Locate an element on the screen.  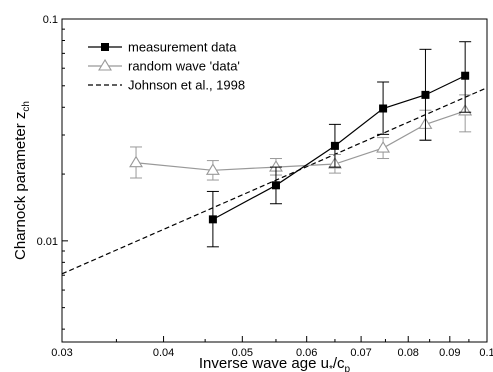
y-axis-label-sub: ch is located at coordinates (26, 106).